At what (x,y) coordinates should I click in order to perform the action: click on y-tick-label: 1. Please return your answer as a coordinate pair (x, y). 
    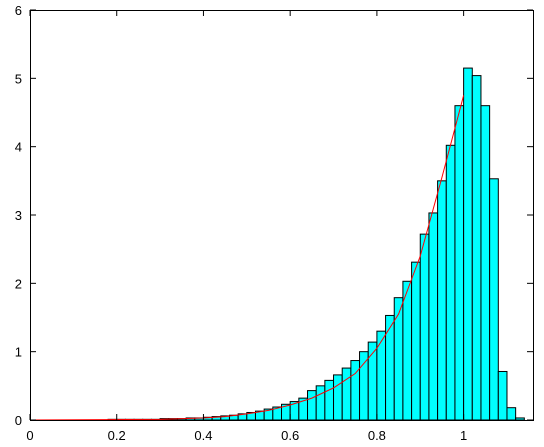
    Looking at the image, I should click on (18, 352).